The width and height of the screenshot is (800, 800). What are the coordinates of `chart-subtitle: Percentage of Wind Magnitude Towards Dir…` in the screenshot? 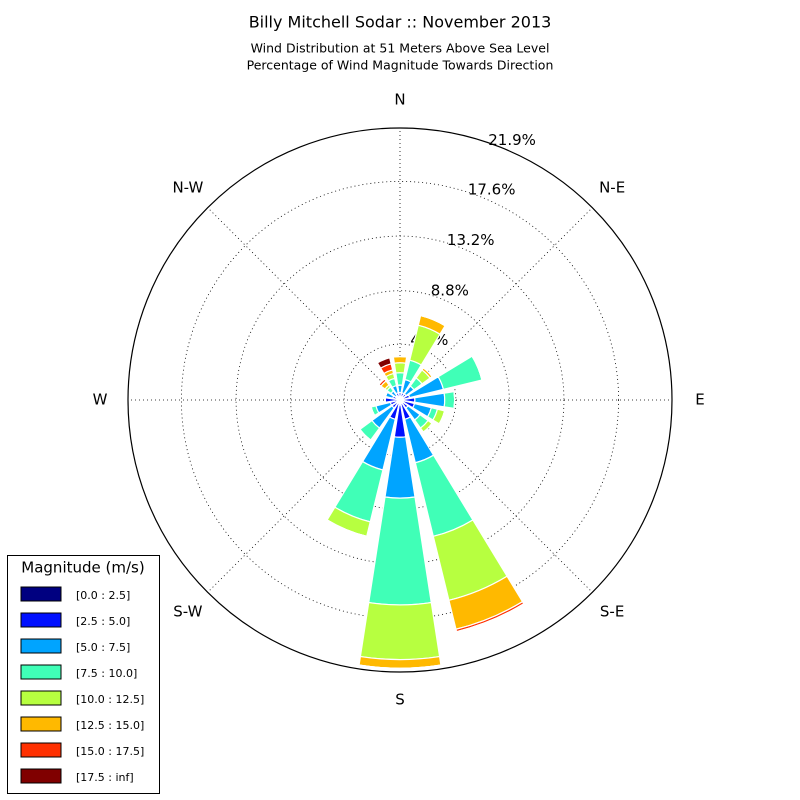 It's located at (400, 65).